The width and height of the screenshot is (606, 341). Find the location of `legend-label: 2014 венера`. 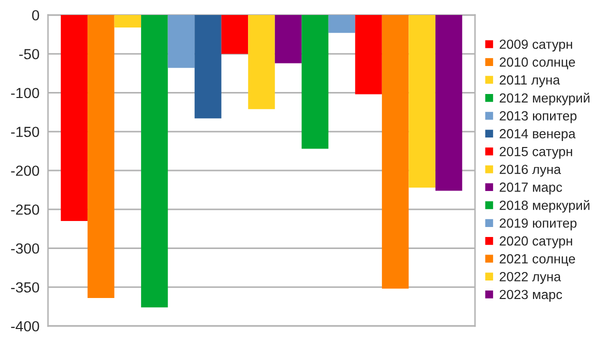

legend-label: 2014 венера is located at coordinates (538, 135).